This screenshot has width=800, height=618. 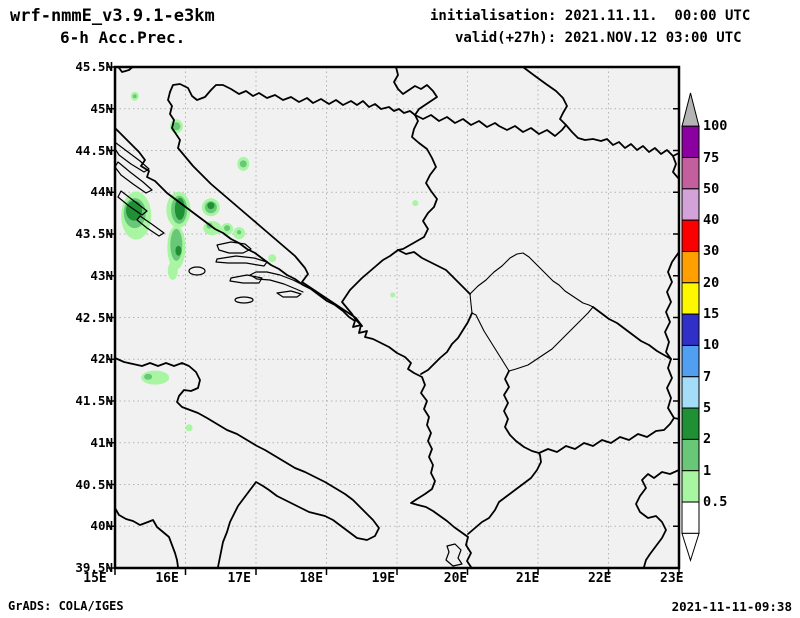 What do you see at coordinates (711, 282) in the screenshot?
I see `colorbar-level-label: 20` at bounding box center [711, 282].